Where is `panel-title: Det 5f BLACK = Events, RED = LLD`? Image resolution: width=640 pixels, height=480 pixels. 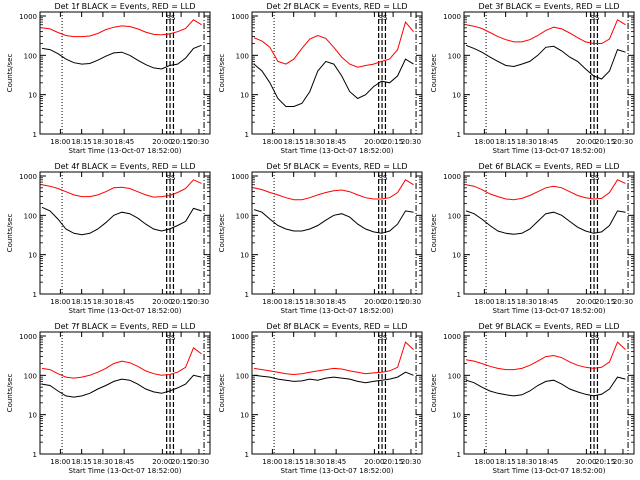
panel-title: Det 5f BLACK = Events, RED = LLD is located at coordinates (336, 166).